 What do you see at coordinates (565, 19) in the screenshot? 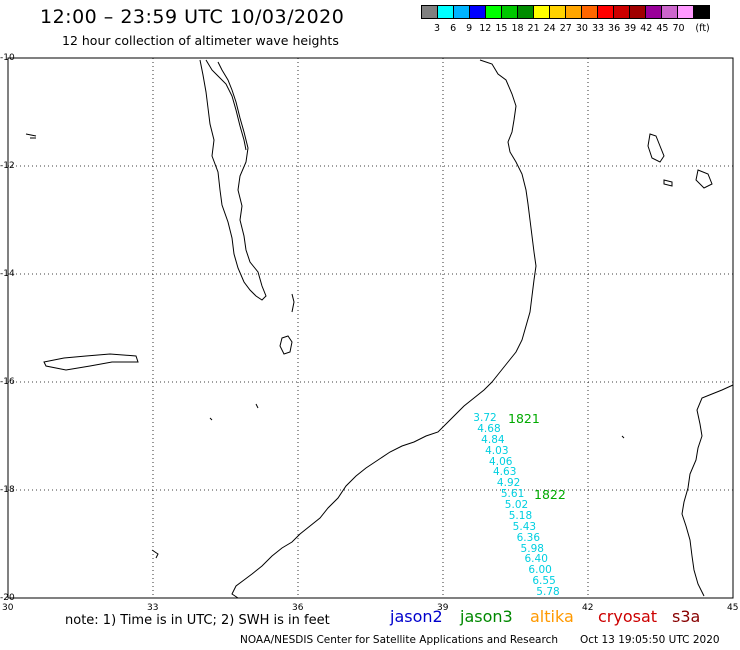
I see `color-scale: 3 6 9 12 15 18 21 24 27 30 33 36 39 42 45 70 (ft)` at bounding box center [565, 19].